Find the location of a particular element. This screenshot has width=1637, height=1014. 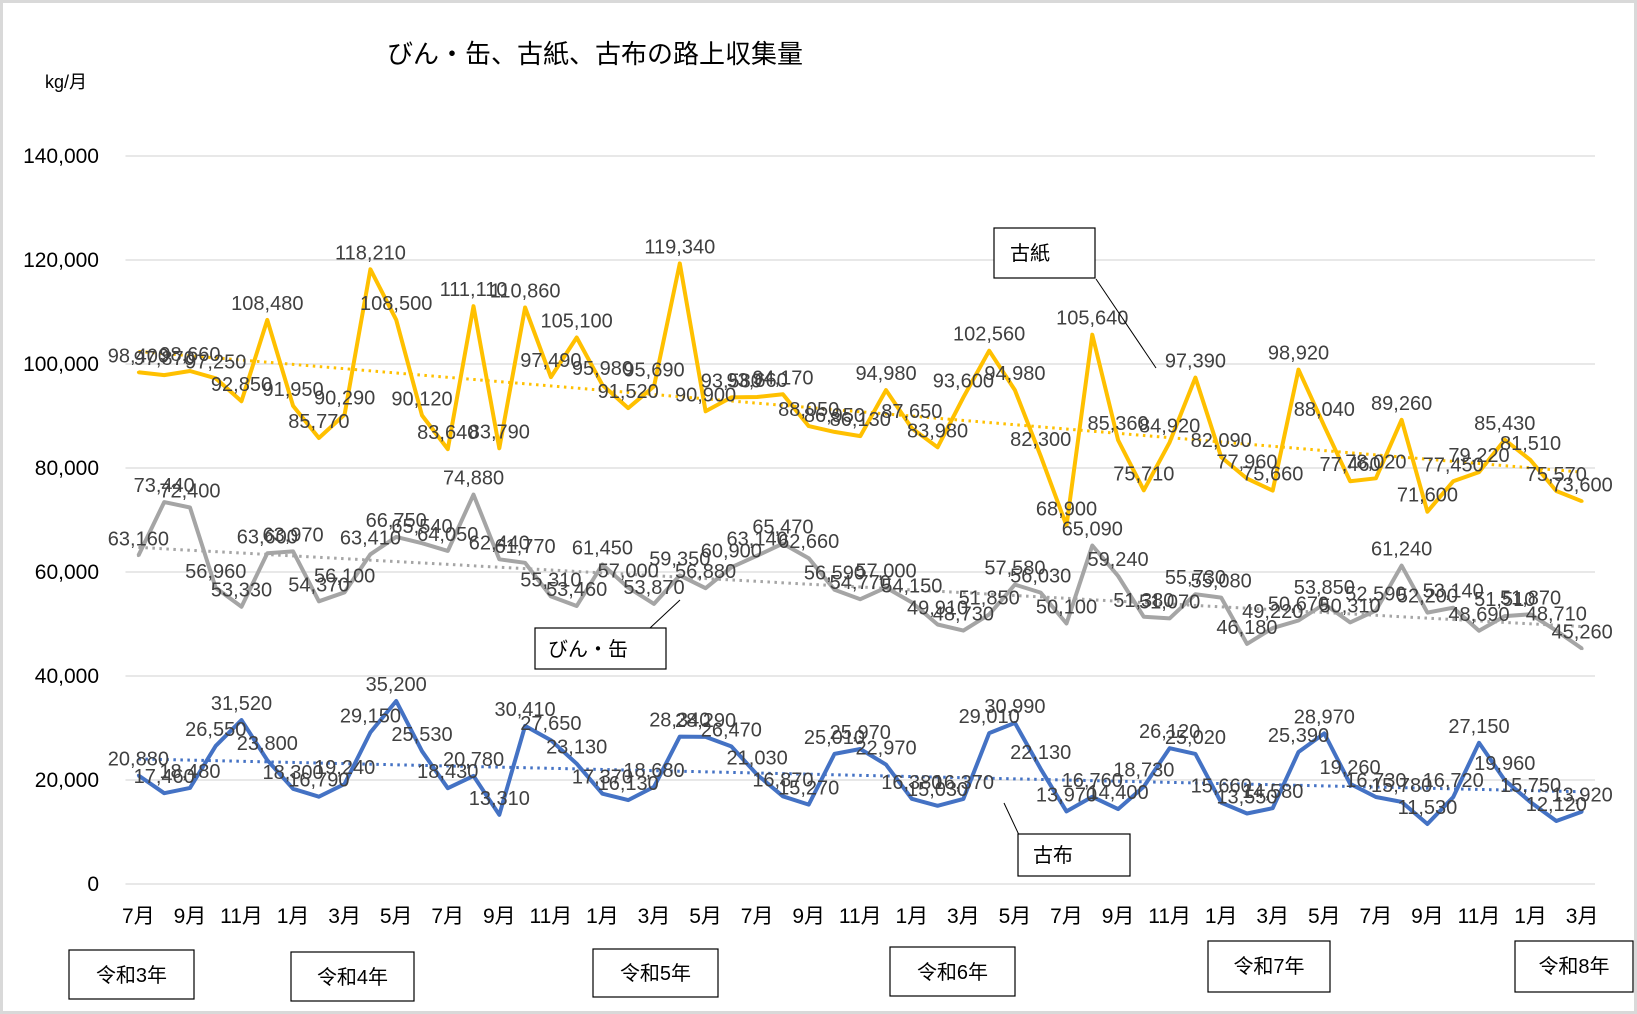

x-tick-label: 11月 is located at coordinates (1169, 916).